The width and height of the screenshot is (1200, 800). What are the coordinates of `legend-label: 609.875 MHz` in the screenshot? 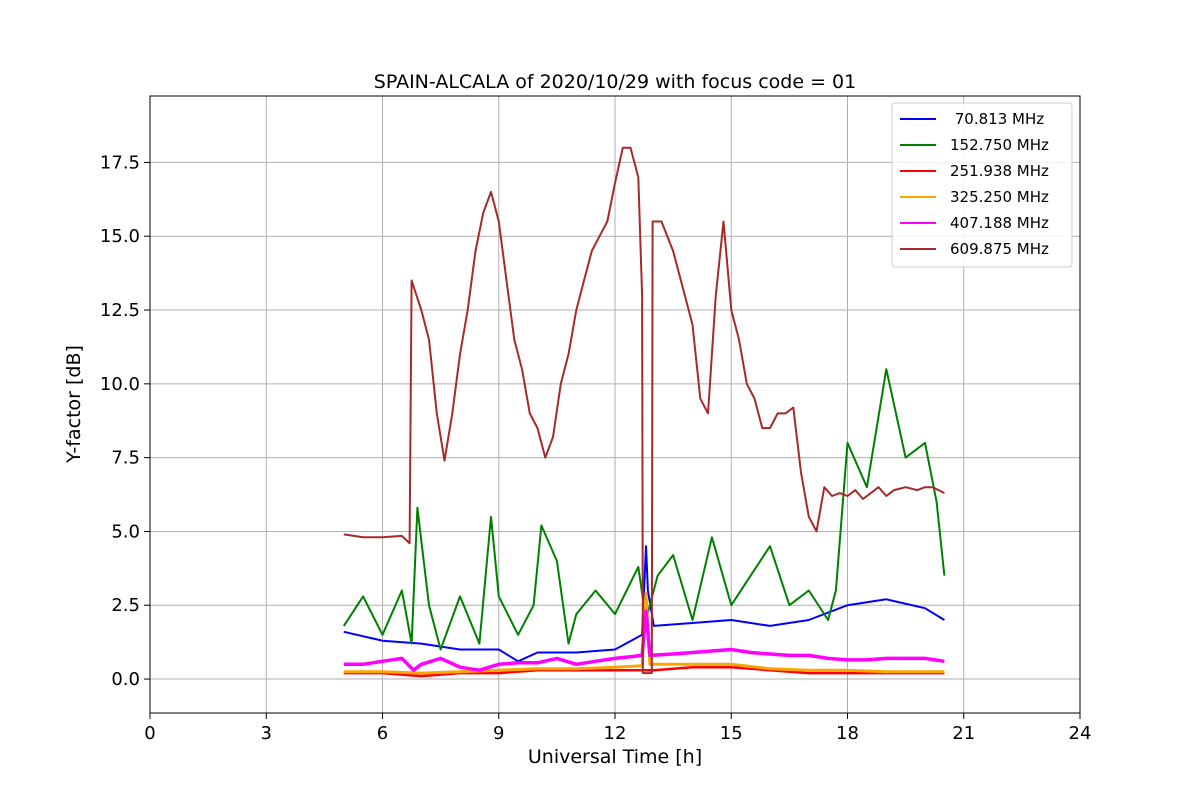 It's located at (999, 249).